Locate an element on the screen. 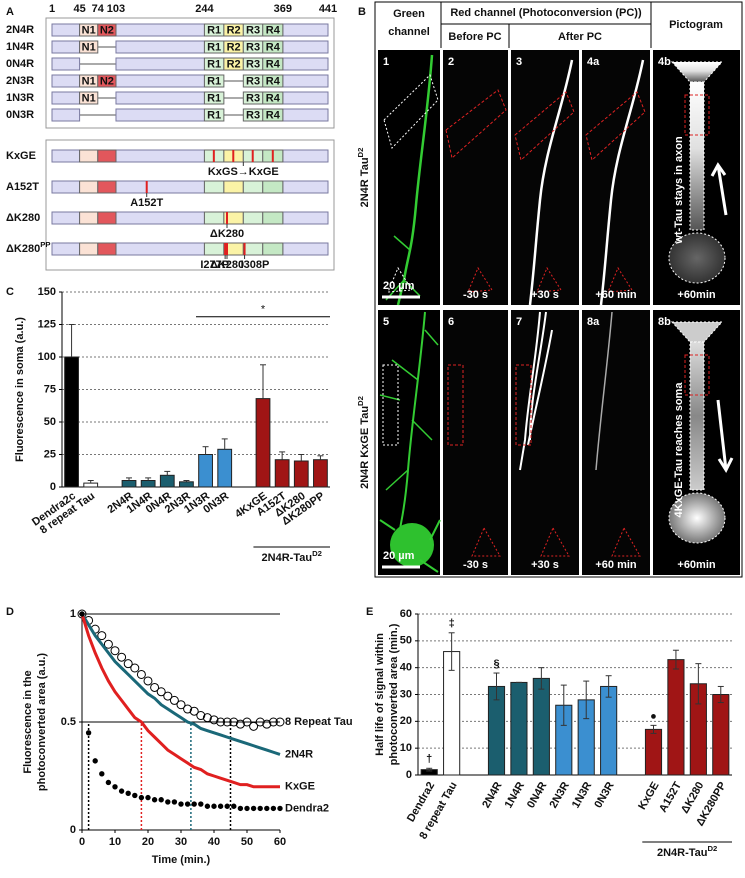 Image resolution: width=745 pixels, height=878 pixels. y-tick-label: 150 is located at coordinates (47, 292).